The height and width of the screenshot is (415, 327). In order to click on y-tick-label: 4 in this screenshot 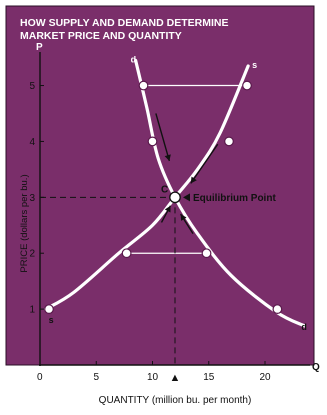, I will do `click(32, 142)`.